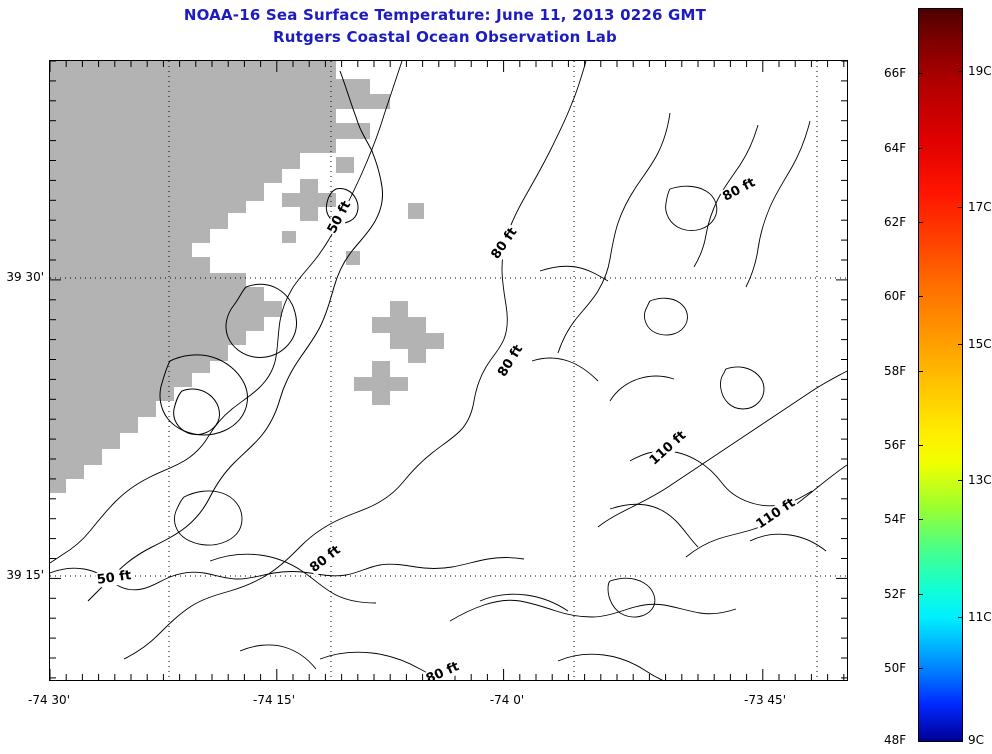 This screenshot has width=992, height=754. Describe the element at coordinates (980, 207) in the screenshot. I see `colorbar-label-celsius: 17C` at that location.